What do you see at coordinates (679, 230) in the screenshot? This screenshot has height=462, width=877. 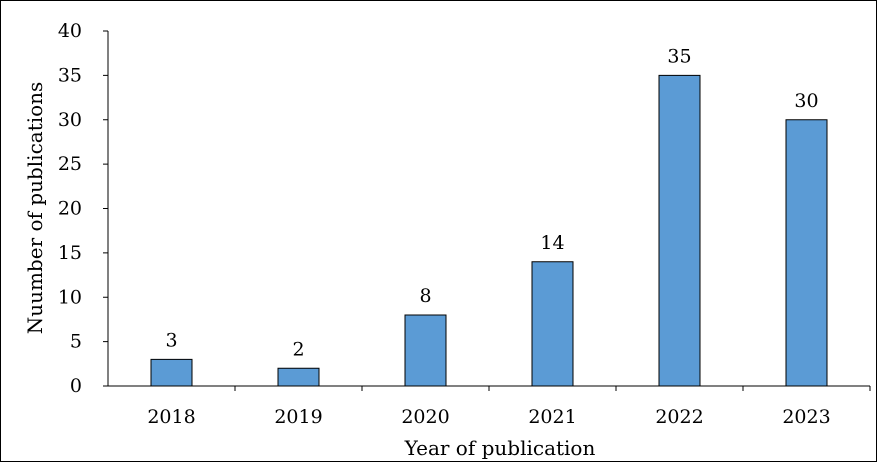 I see `bar-2022` at bounding box center [679, 230].